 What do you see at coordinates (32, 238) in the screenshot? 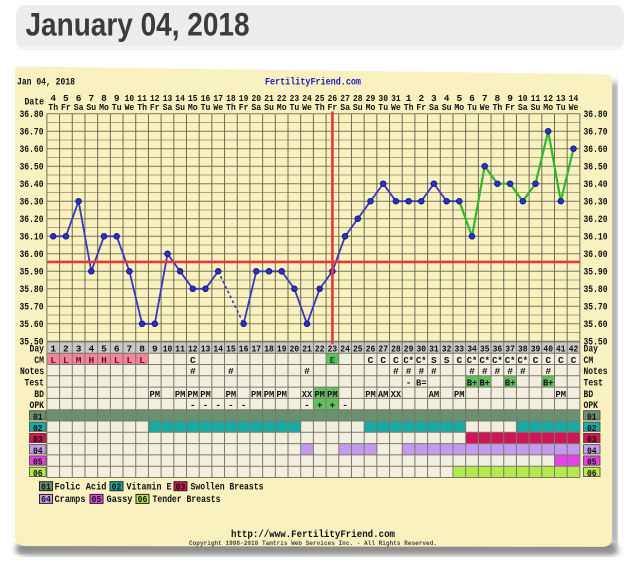
I see `svg-text: 36.10` at bounding box center [32, 238].